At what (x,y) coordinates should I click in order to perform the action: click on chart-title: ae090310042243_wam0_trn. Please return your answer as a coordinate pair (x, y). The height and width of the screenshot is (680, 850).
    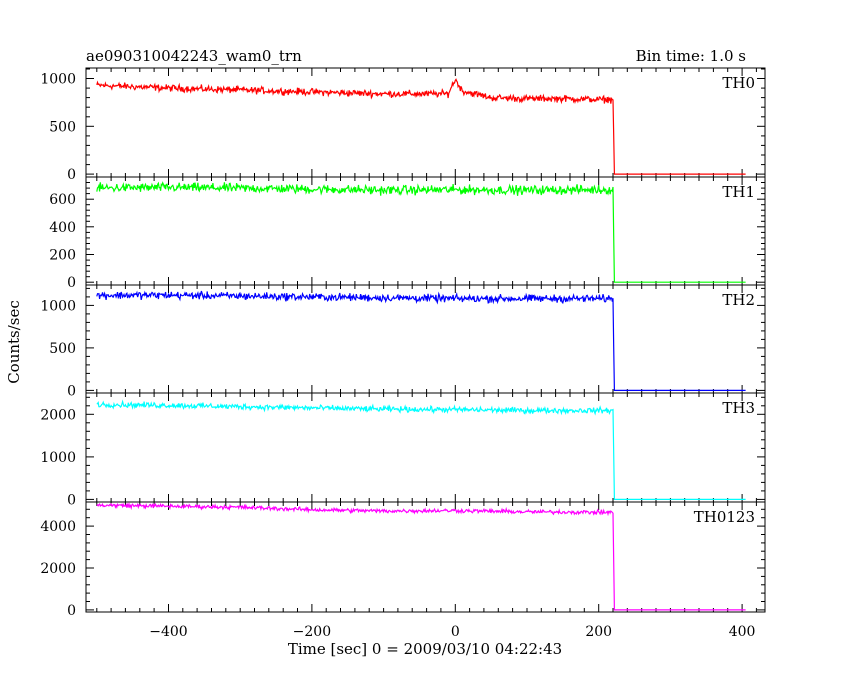
    Looking at the image, I should click on (194, 56).